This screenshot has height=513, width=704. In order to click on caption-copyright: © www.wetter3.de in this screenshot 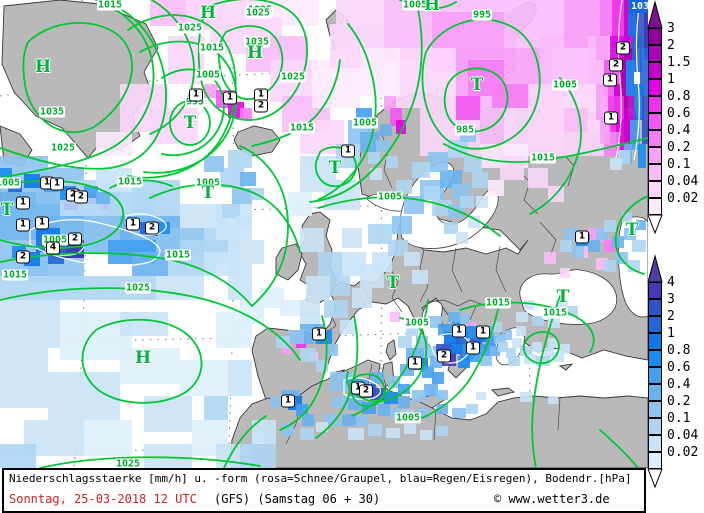, I will do `click(552, 499)`.